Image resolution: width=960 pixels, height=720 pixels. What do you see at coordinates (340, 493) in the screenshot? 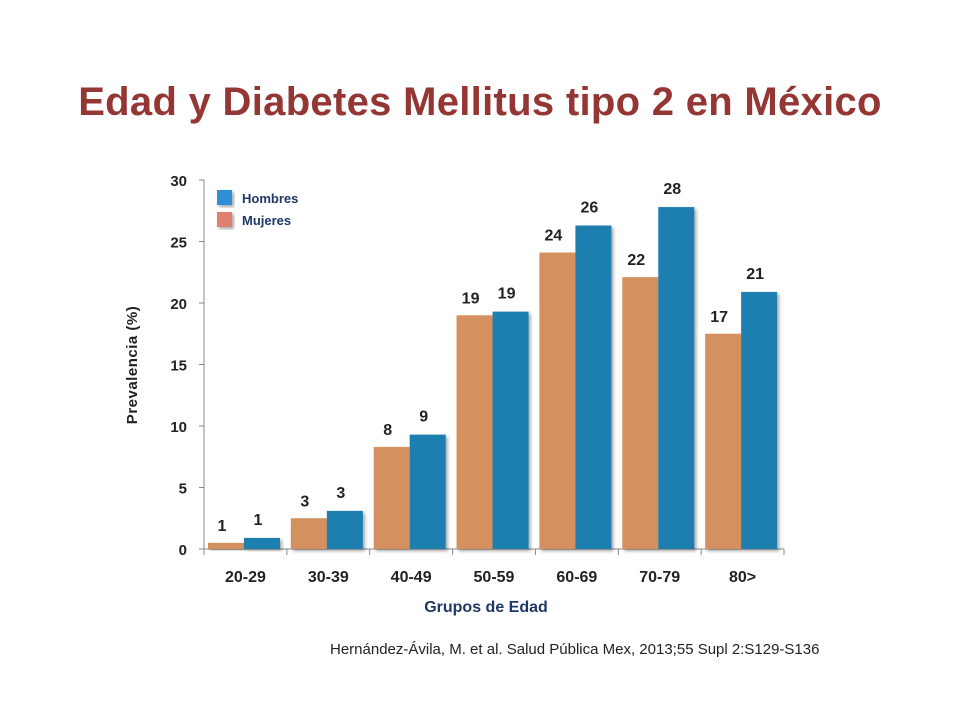
I see `data-label-hombres: 3` at bounding box center [340, 493].